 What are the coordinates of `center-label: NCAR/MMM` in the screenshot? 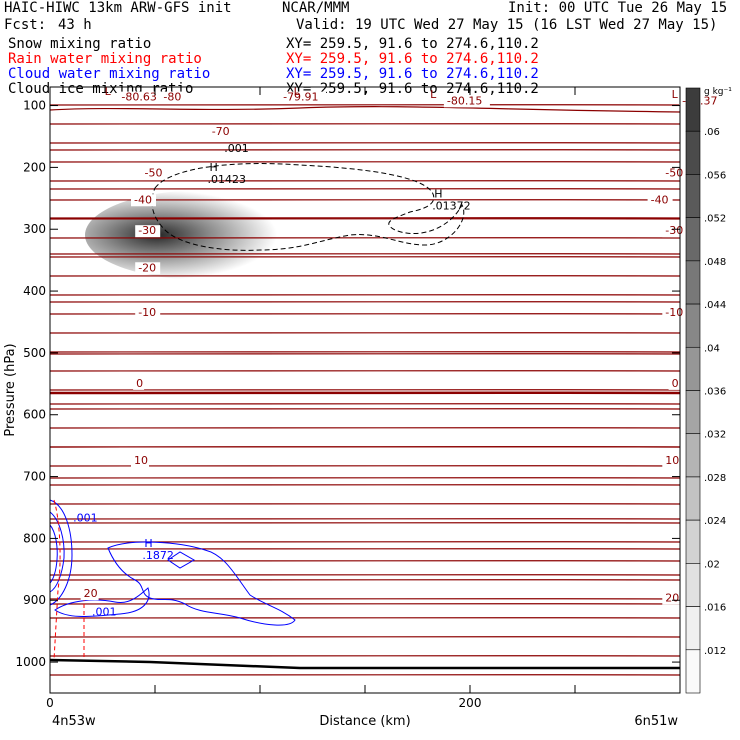 It's located at (316, 8).